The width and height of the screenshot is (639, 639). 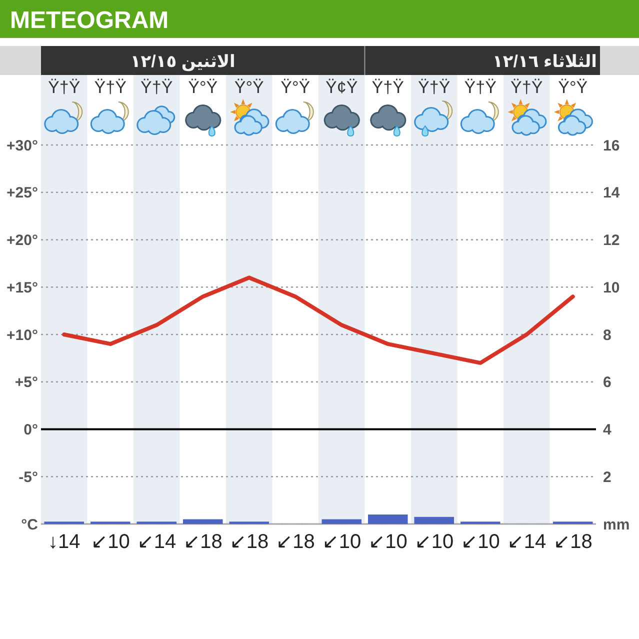 I want to click on y2-tick-label: 6, so click(x=607, y=383).